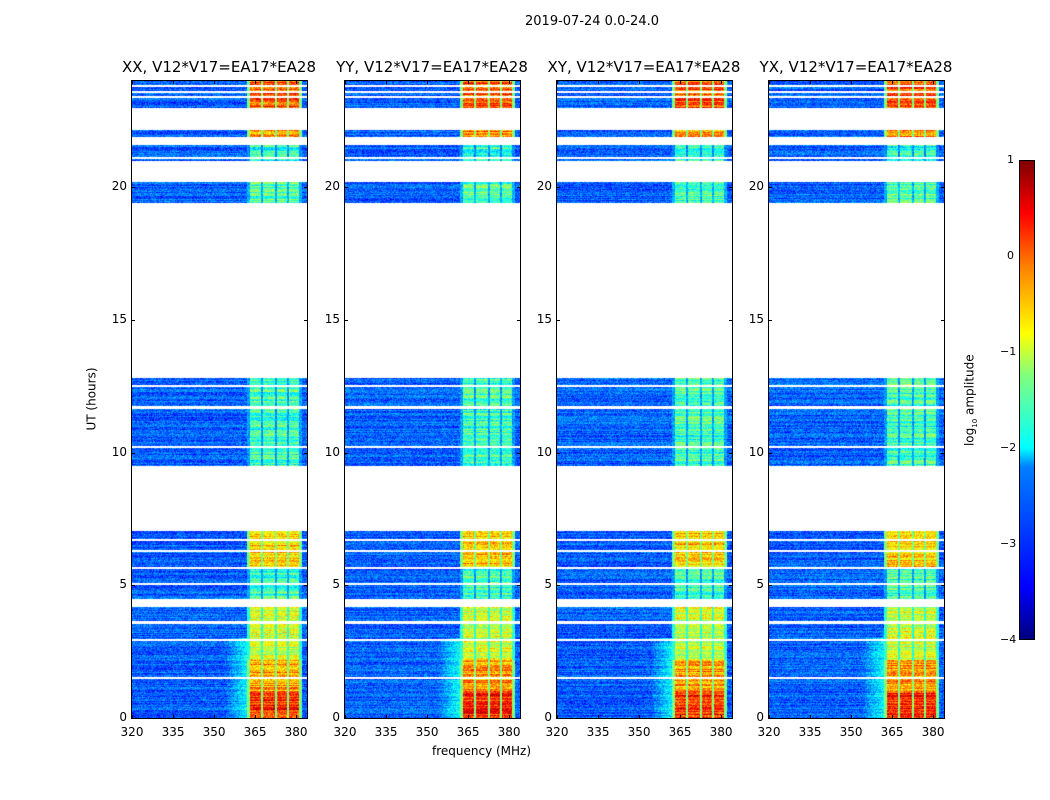 The width and height of the screenshot is (1050, 800). I want to click on panel-title: XX, V12*V17=EA17*EA28, so click(218, 67).